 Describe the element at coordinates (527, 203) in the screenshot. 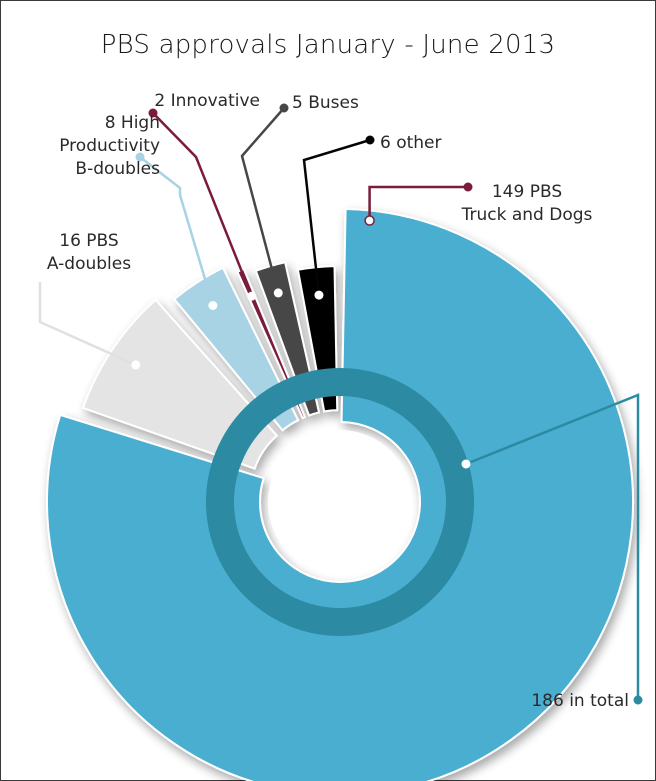

I see `slice-label-0: 149 PBS Truck and Dogs` at that location.